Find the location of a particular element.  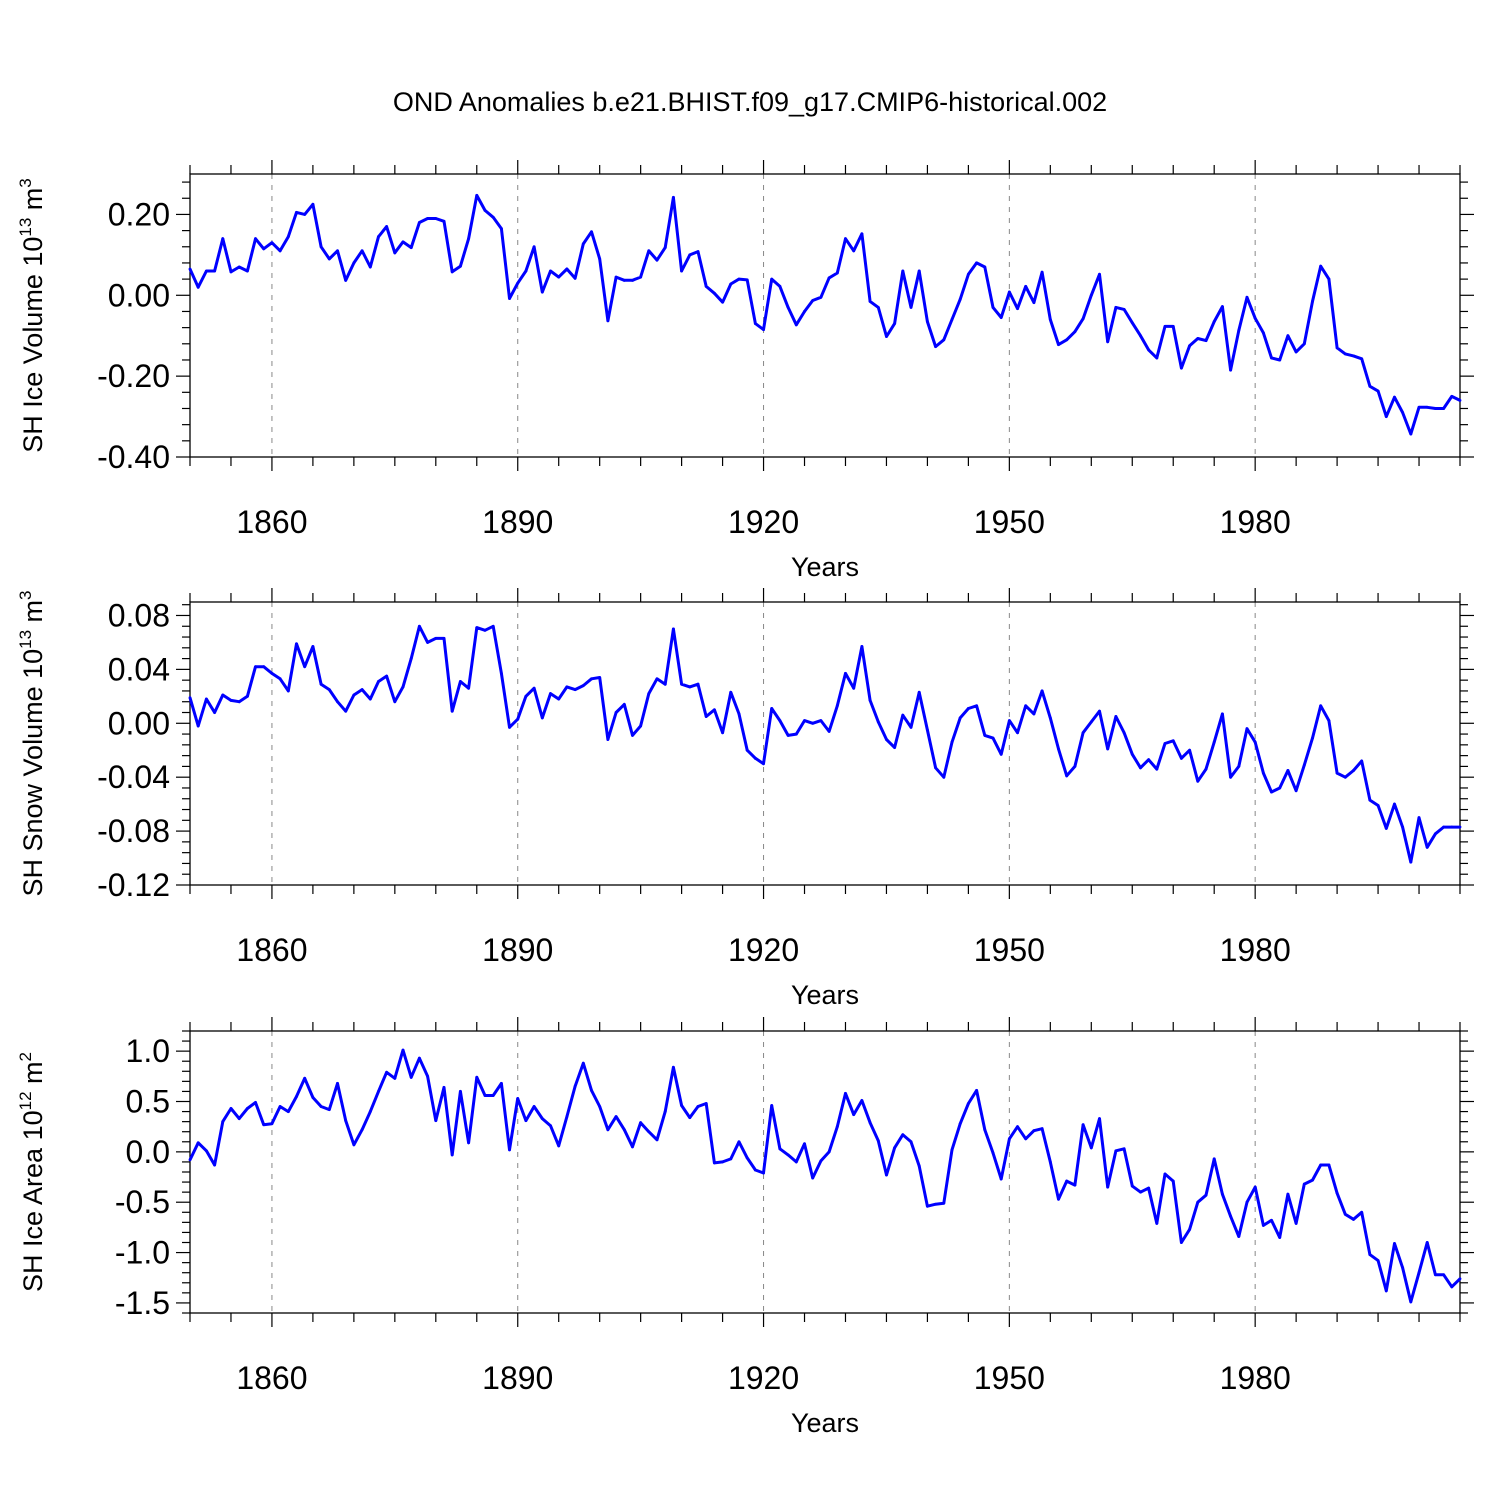

y-tick-label: 1.0 is located at coordinates (148, 1051).